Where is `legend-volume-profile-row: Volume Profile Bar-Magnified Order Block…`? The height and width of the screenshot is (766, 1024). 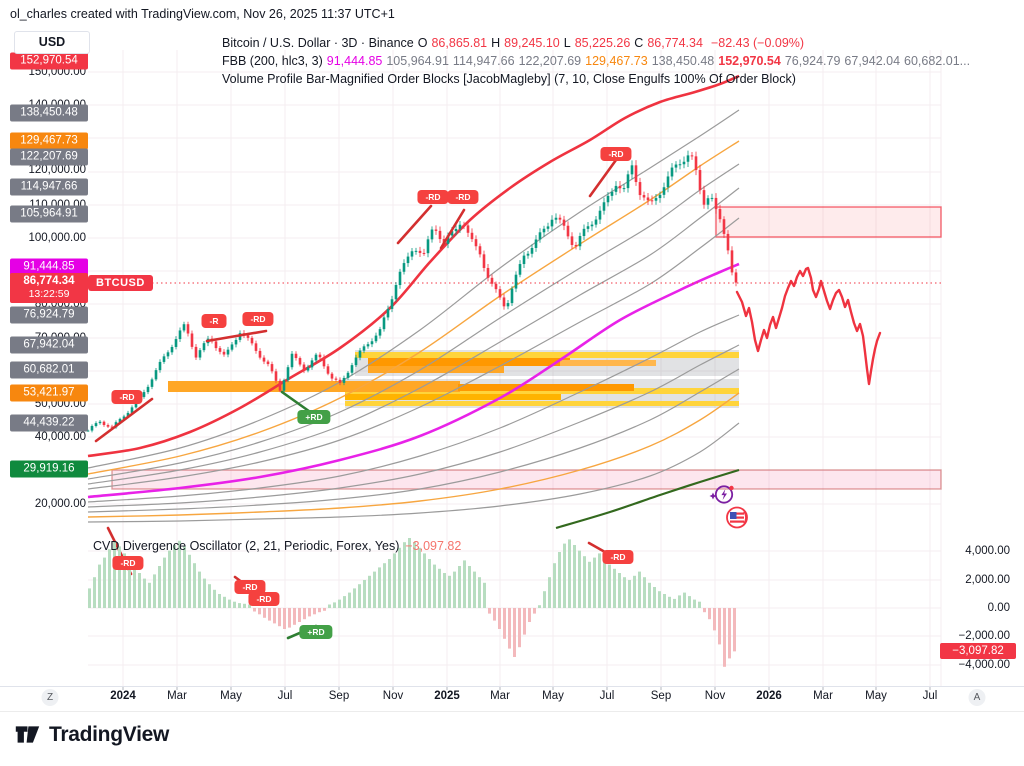 legend-volume-profile-row: Volume Profile Bar-Magnified Order Block… is located at coordinates (509, 79).